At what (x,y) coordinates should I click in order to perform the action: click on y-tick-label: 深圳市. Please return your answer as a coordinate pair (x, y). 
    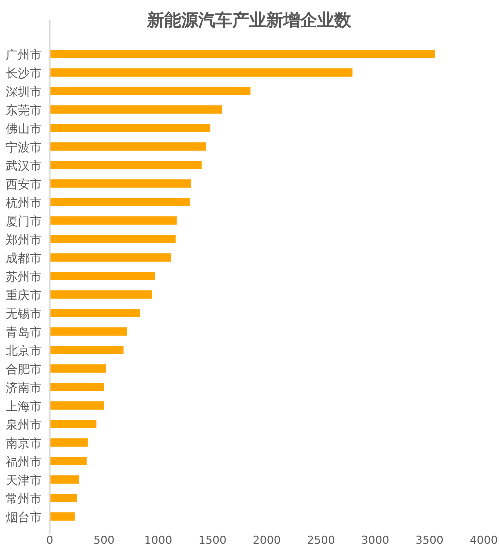
    Looking at the image, I should click on (24, 91).